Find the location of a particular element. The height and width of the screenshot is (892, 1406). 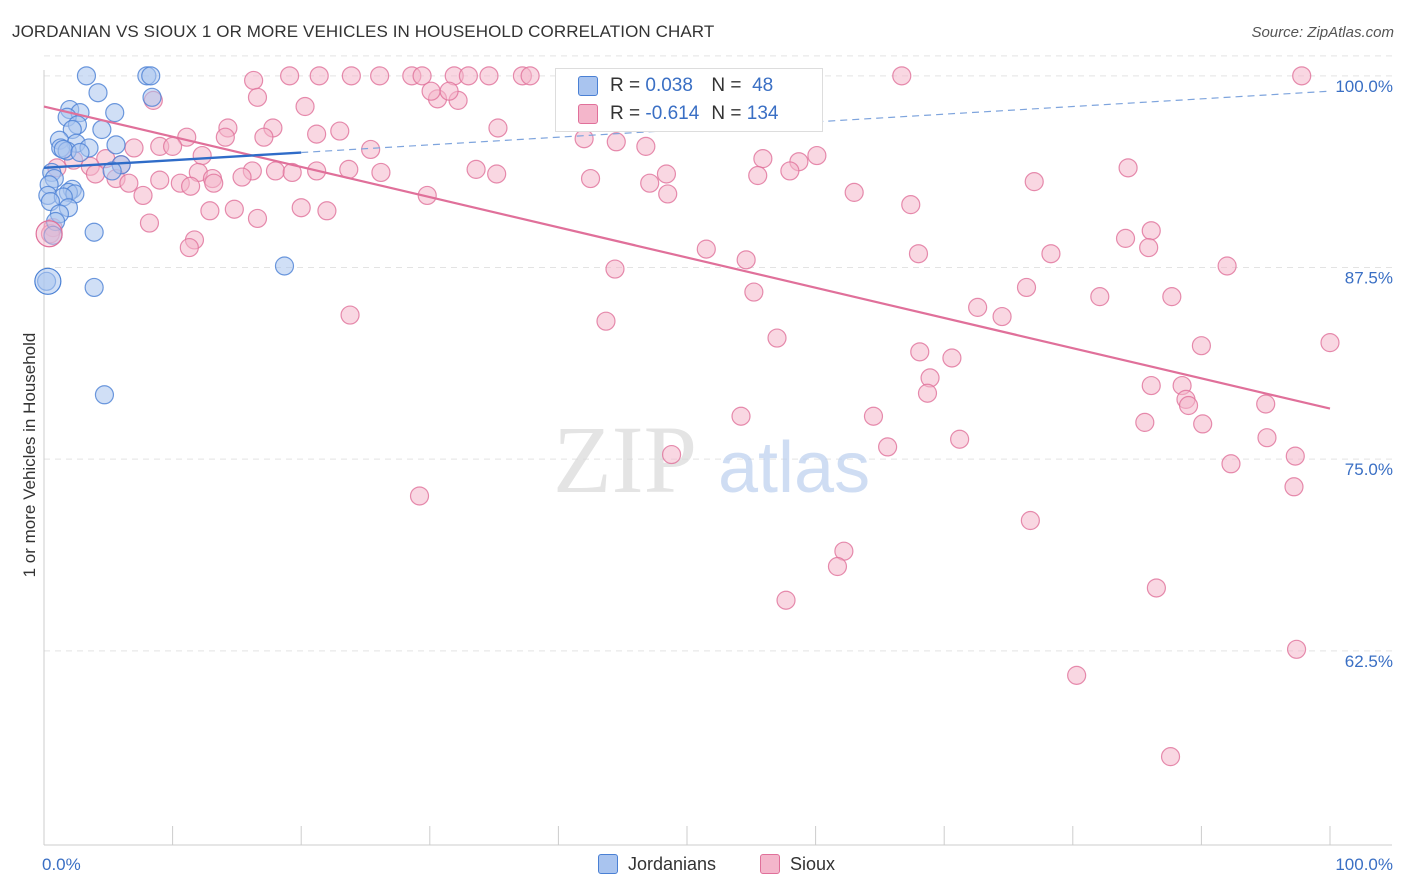

sioux-r-value: -0.614 is located at coordinates (672, 113).